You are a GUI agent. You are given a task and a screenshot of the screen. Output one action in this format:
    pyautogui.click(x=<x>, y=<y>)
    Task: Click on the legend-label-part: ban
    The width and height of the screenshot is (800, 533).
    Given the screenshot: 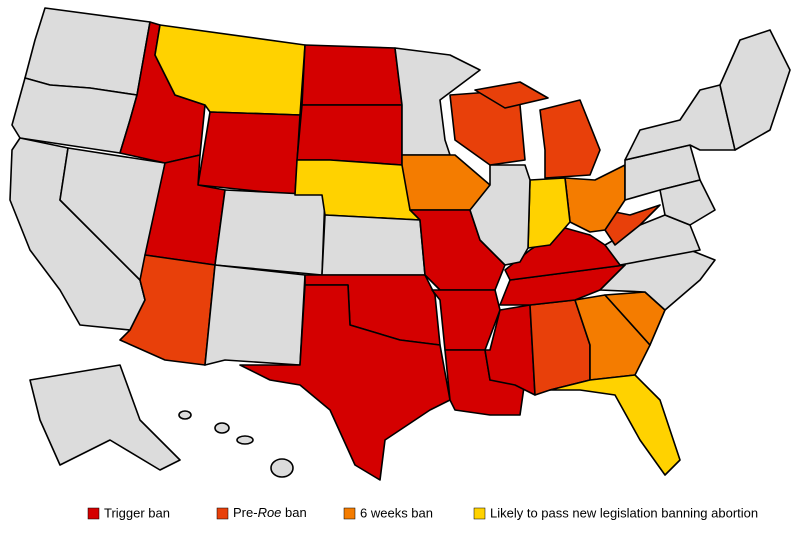 What is the action you would take?
    pyautogui.click(x=293, y=512)
    